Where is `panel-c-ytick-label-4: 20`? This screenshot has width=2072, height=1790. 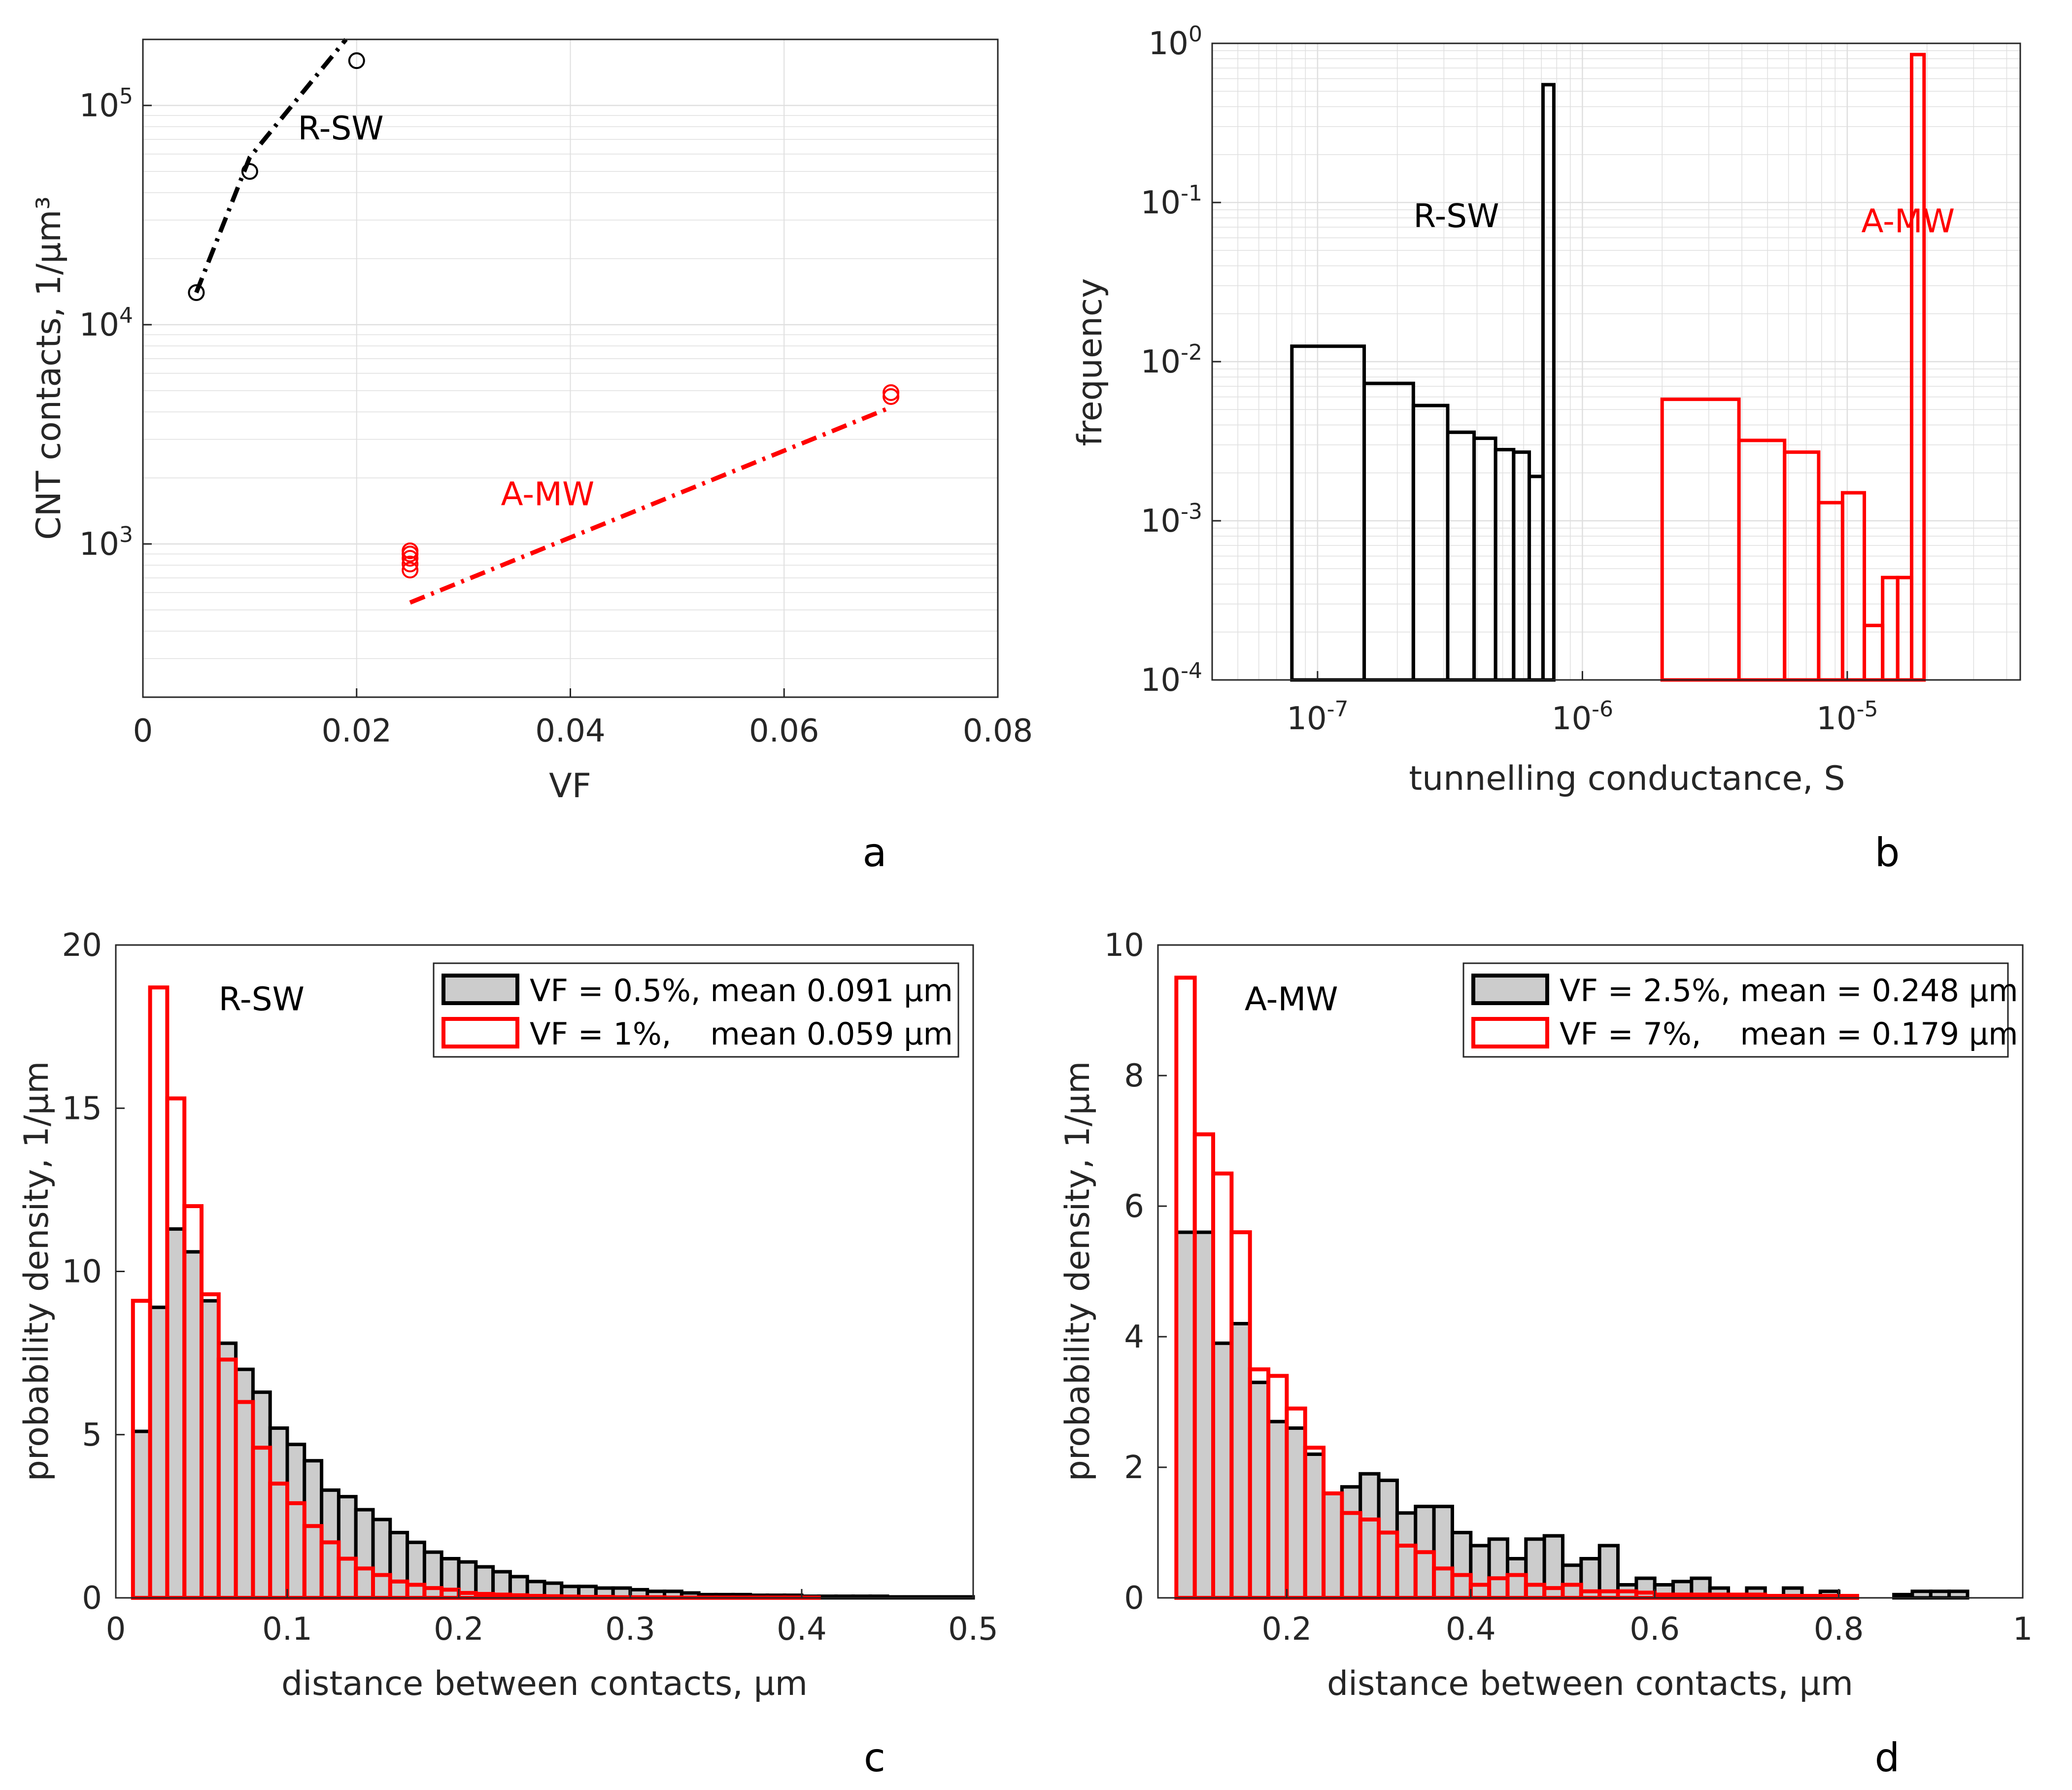 panel-c-ytick-label-4: 20 is located at coordinates (82, 945).